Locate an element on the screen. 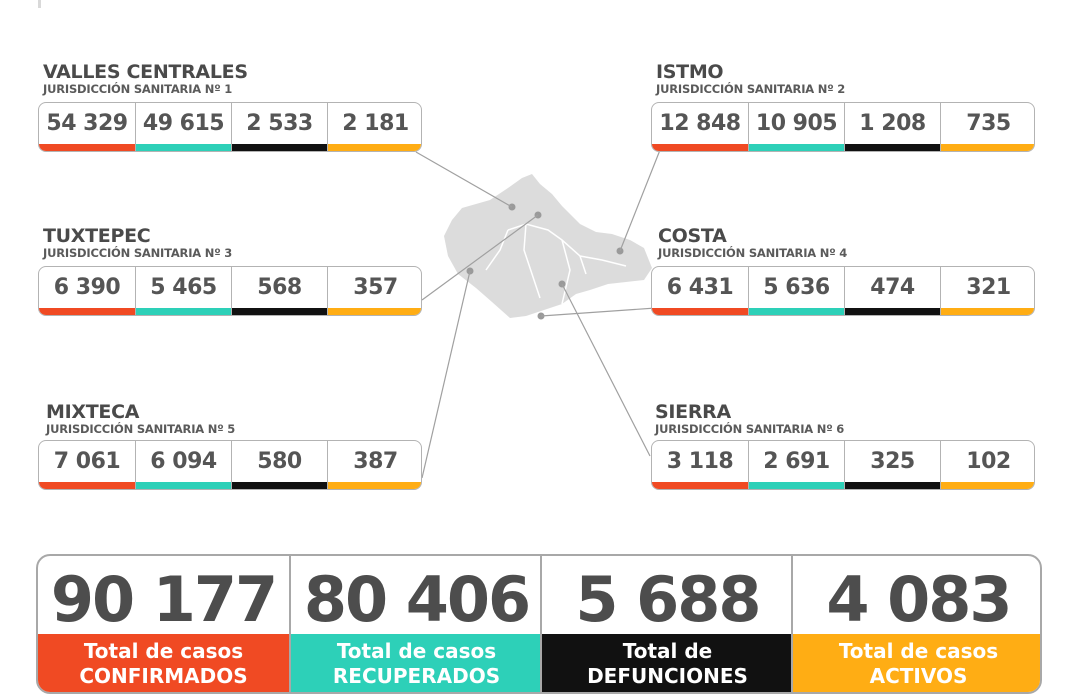 This screenshot has width=1080, height=694. value-active: 2 181 is located at coordinates (374, 127).